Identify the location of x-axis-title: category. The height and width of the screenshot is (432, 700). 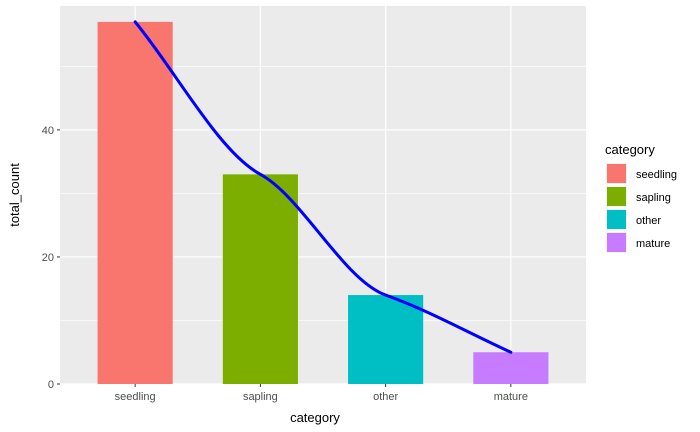
(315, 417).